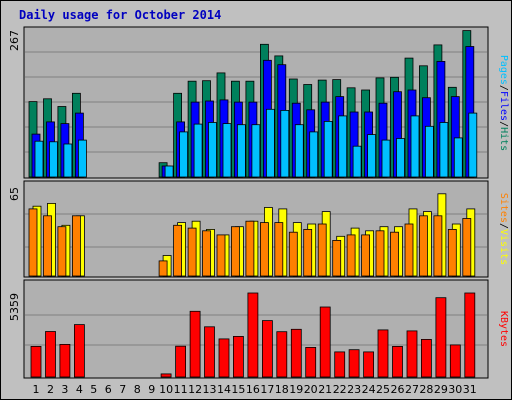 Image resolution: width=512 pixels, height=400 pixels. I want to click on x-tick-label: 11, so click(181, 389).